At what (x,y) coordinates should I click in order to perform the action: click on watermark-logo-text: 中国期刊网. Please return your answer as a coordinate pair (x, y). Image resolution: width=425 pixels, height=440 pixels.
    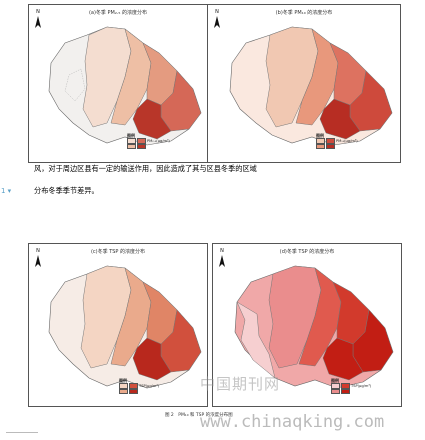
    Looking at the image, I should click on (240, 384).